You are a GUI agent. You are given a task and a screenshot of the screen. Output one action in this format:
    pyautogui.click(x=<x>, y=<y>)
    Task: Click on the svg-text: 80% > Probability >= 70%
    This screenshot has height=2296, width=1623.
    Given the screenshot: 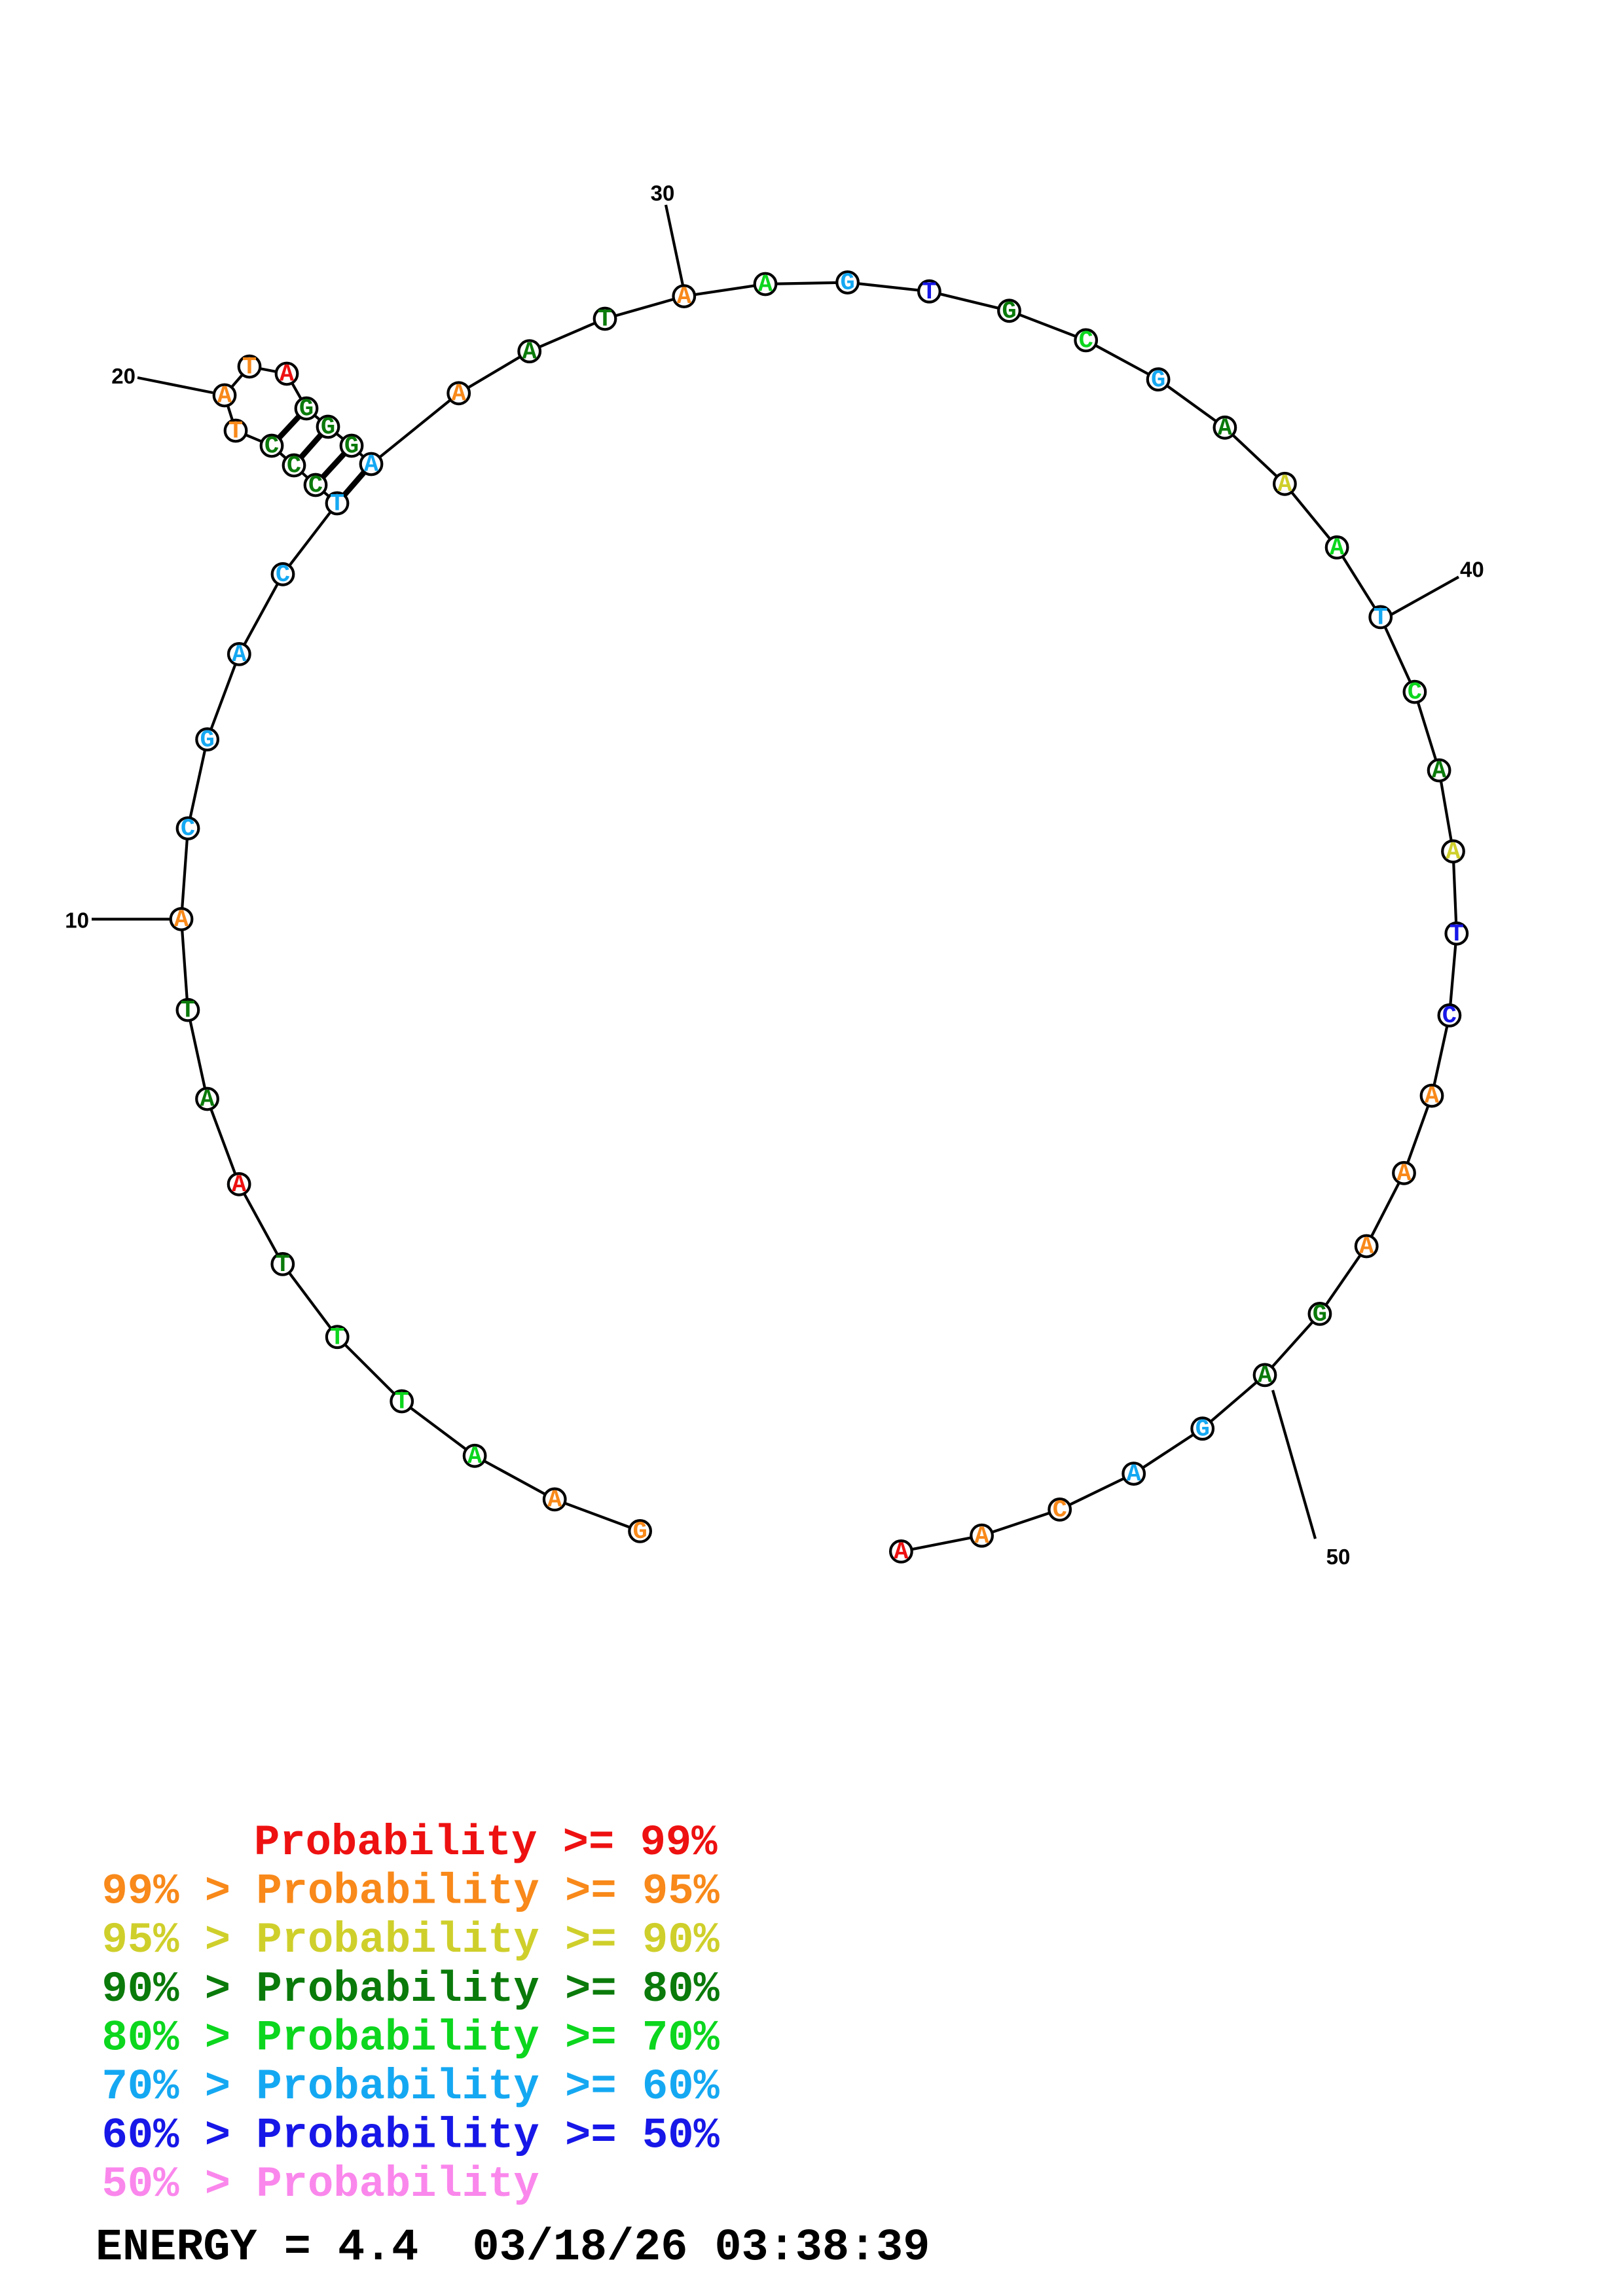 What is the action you would take?
    pyautogui.click(x=411, y=2037)
    